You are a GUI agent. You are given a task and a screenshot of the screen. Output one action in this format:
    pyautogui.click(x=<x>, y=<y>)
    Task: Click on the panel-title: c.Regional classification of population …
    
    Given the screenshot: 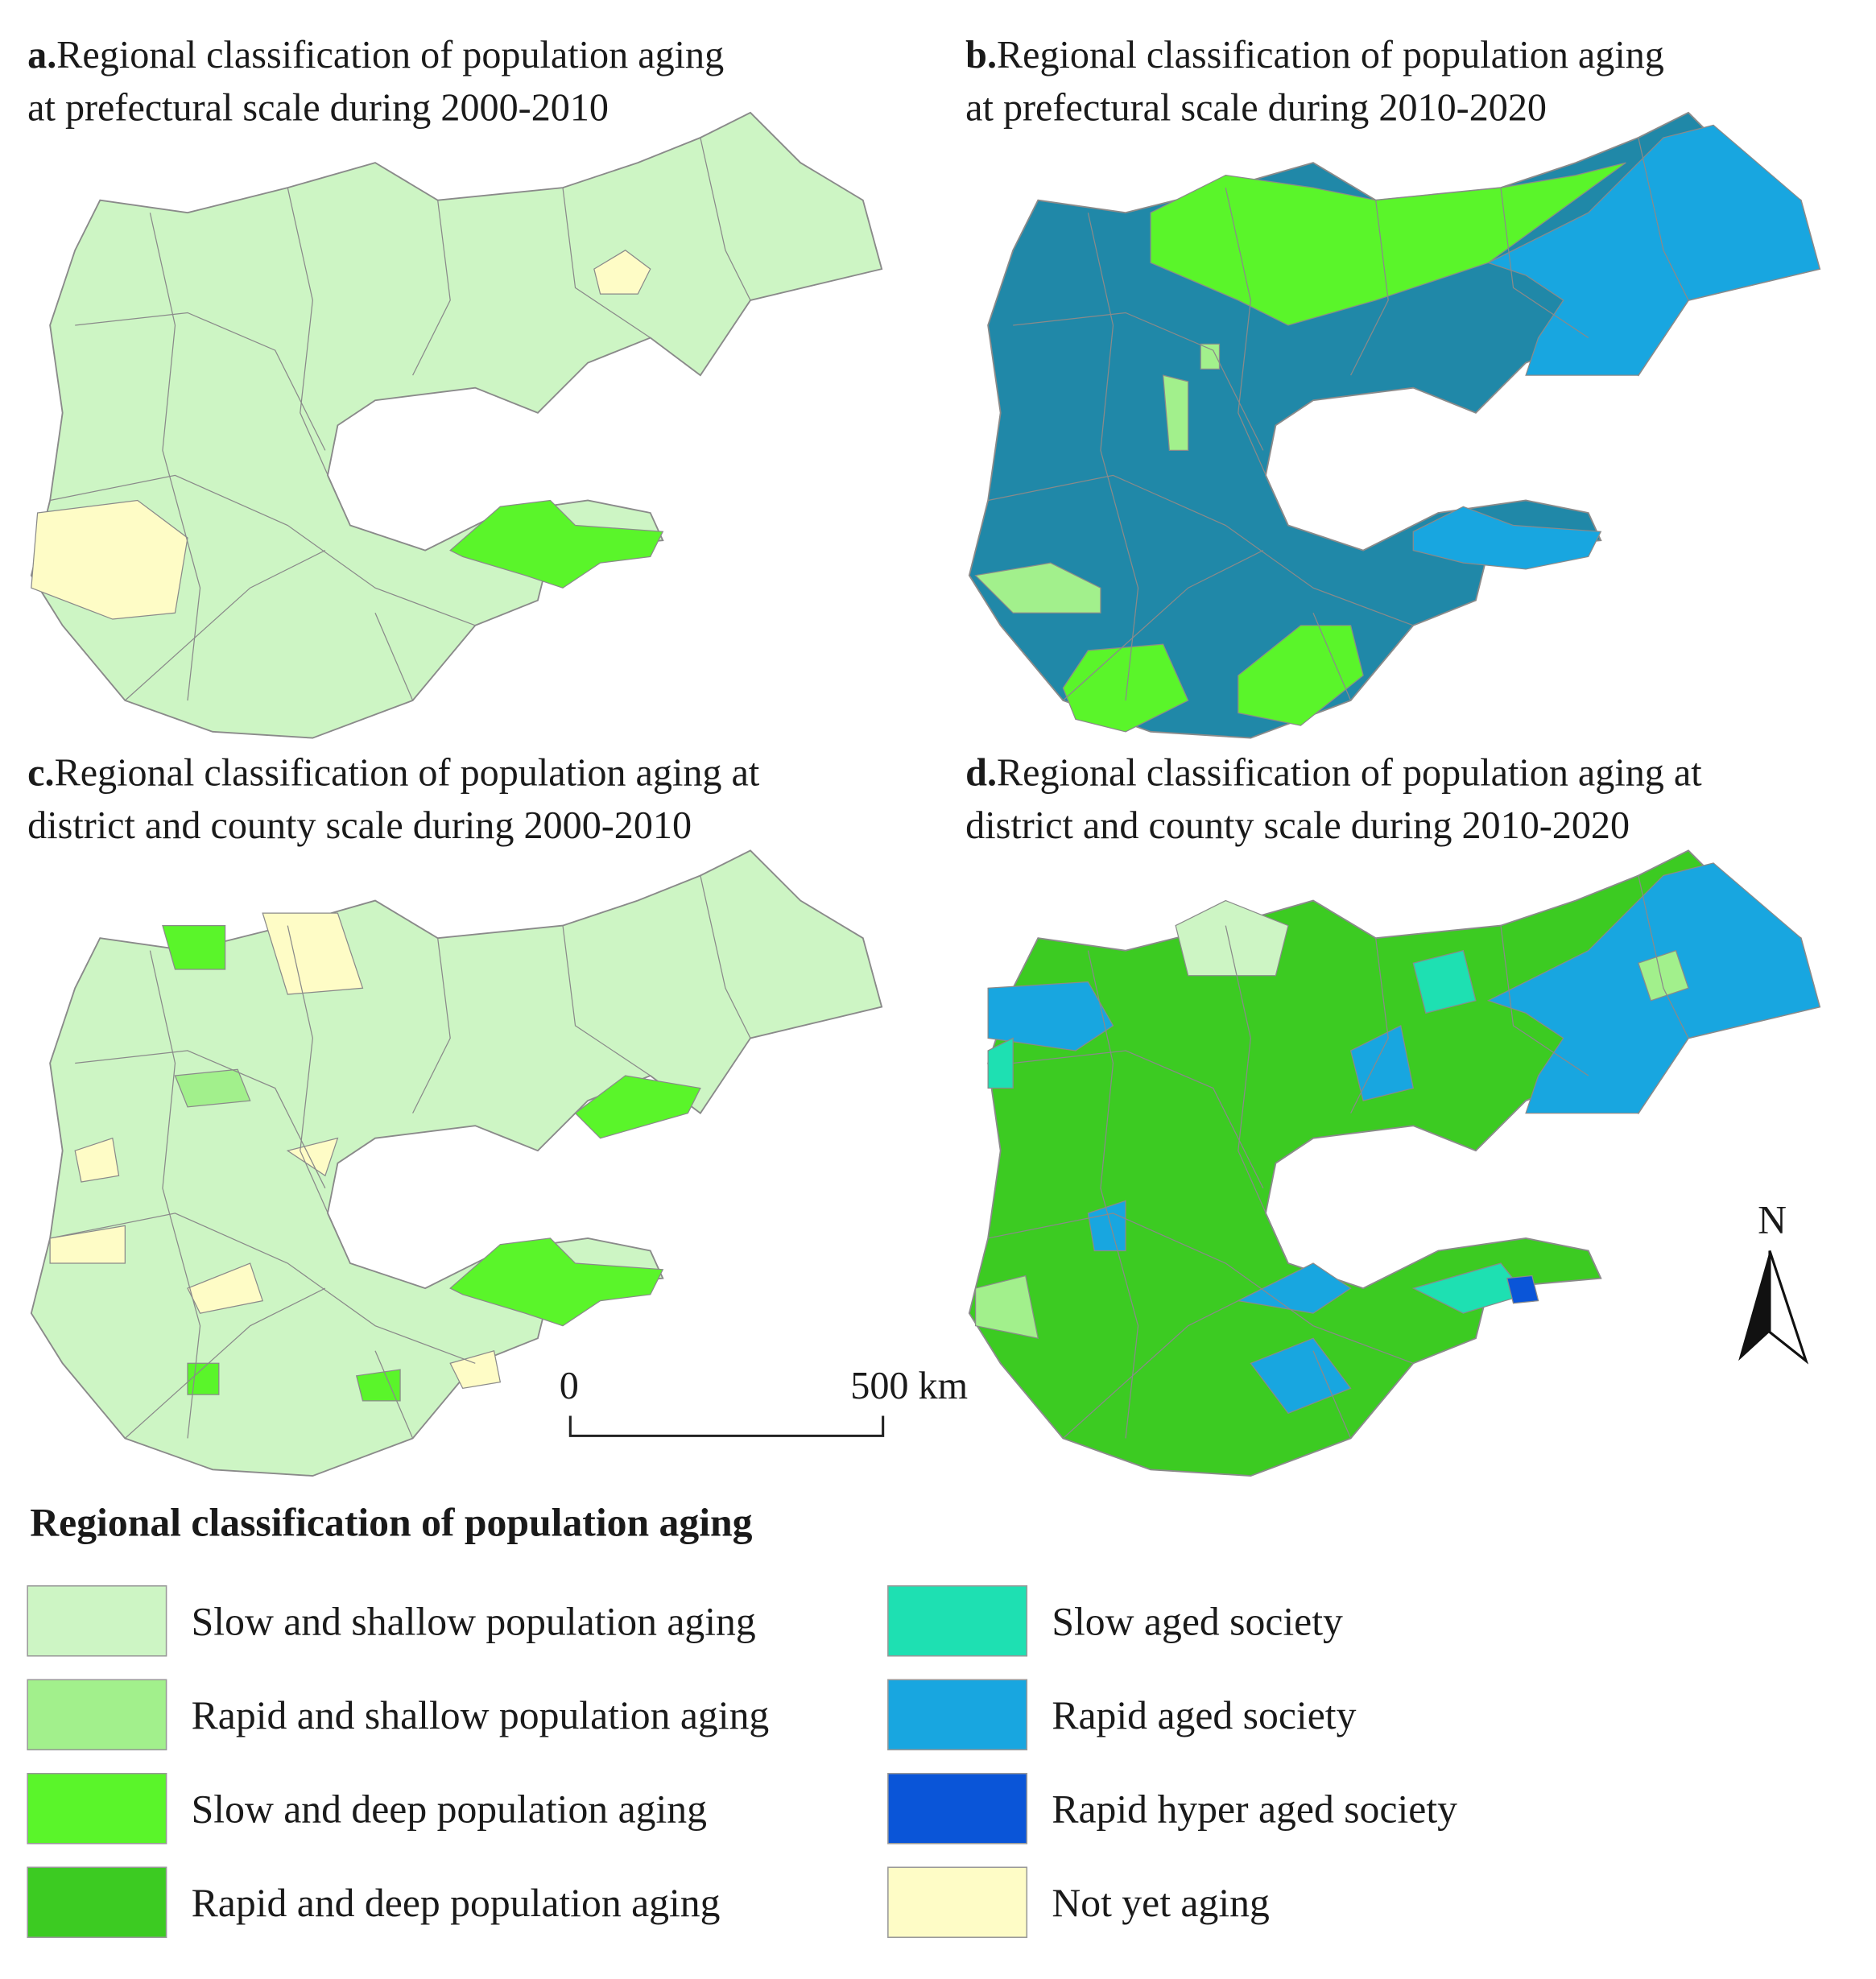 What is the action you would take?
    pyautogui.click(x=393, y=773)
    